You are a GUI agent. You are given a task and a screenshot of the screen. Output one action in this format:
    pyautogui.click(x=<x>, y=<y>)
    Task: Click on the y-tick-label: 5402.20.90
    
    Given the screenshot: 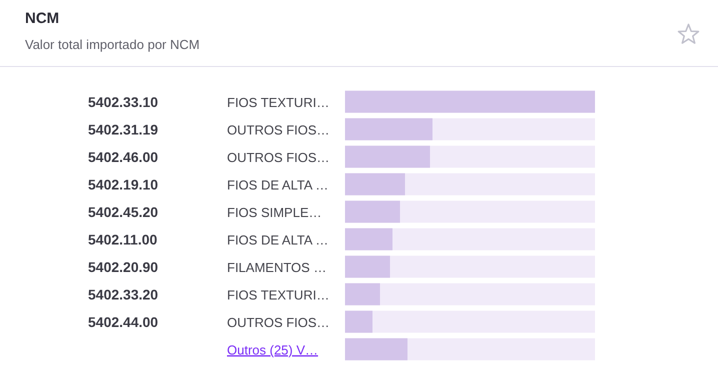 What is the action you would take?
    pyautogui.click(x=123, y=266)
    